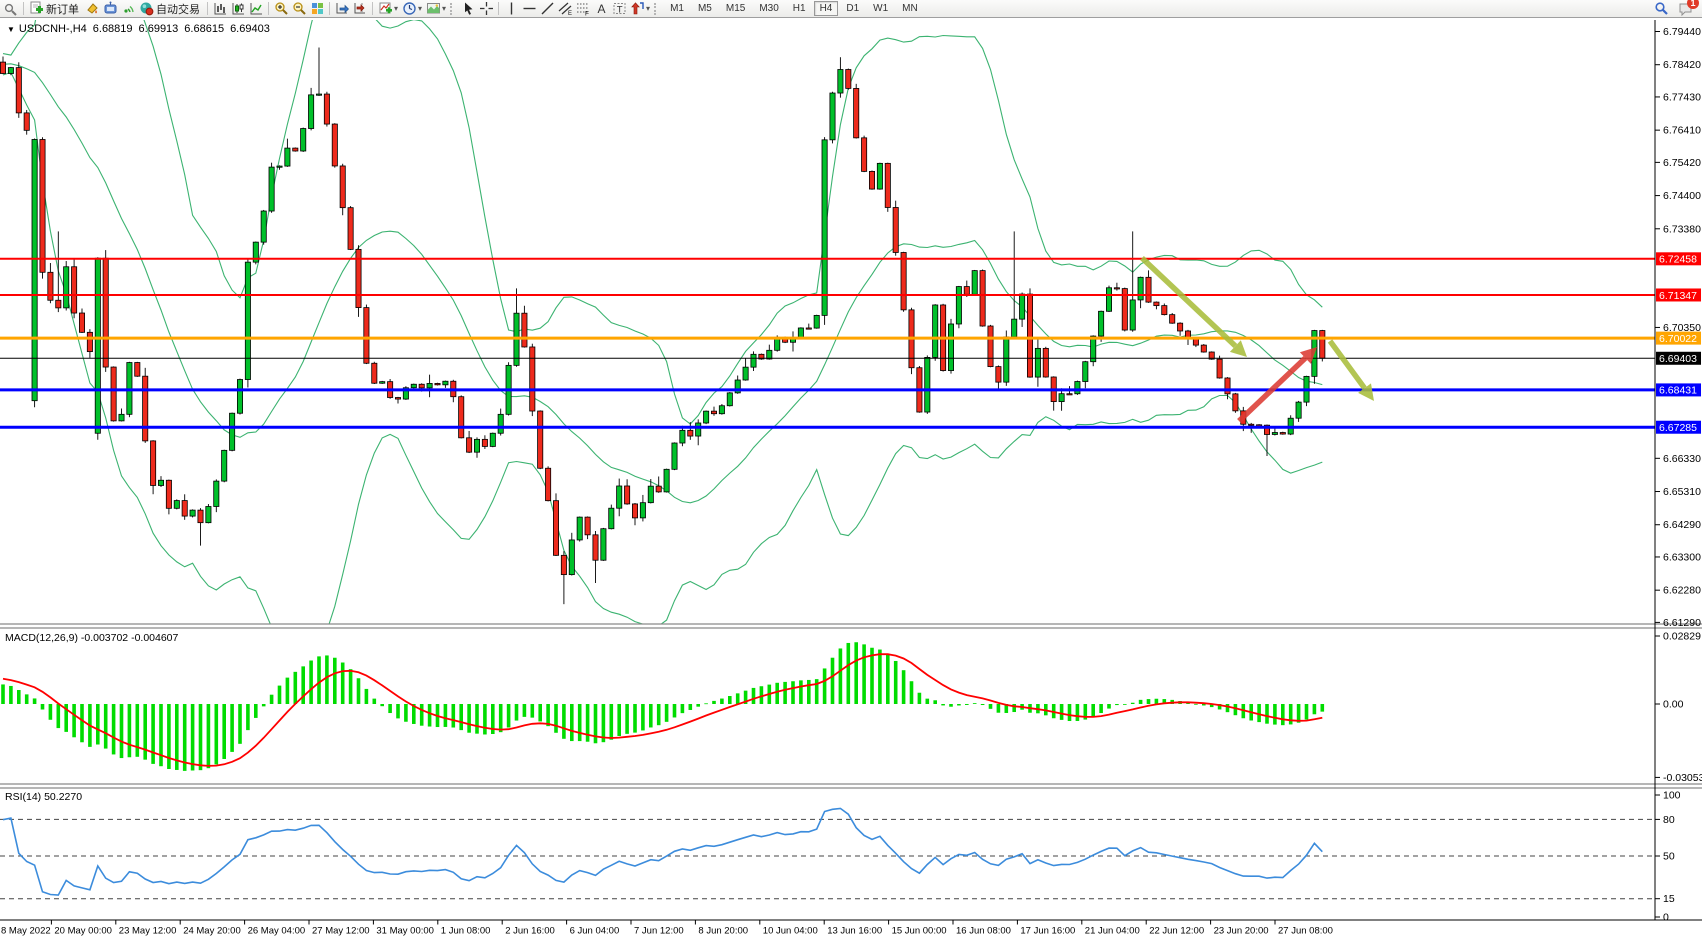 The height and width of the screenshot is (940, 1702). I want to click on macd-panel, so click(663, 706).